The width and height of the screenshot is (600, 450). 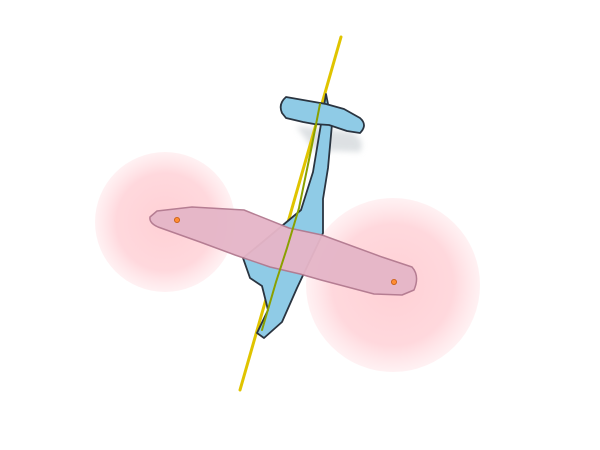 I want to click on wing-marker-right, so click(x=393, y=281).